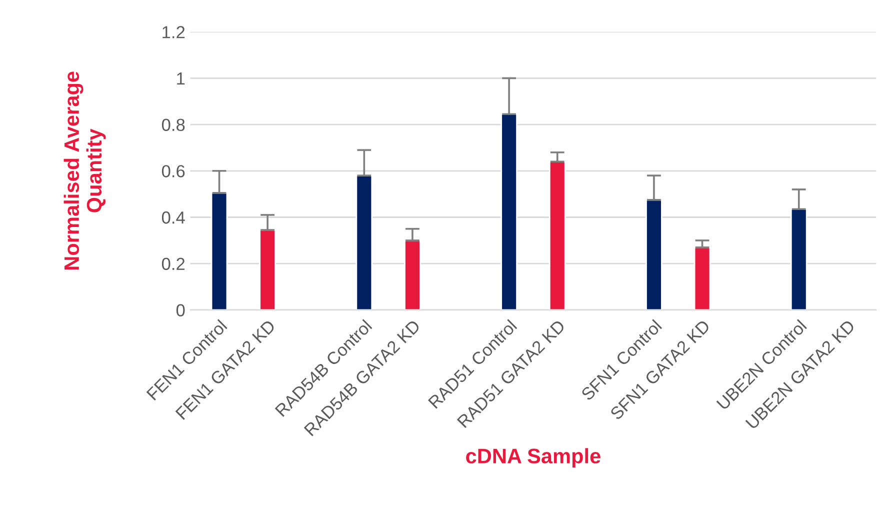 This screenshot has height=514, width=885. What do you see at coordinates (173, 217) in the screenshot?
I see `y-tick-label: 0.4` at bounding box center [173, 217].